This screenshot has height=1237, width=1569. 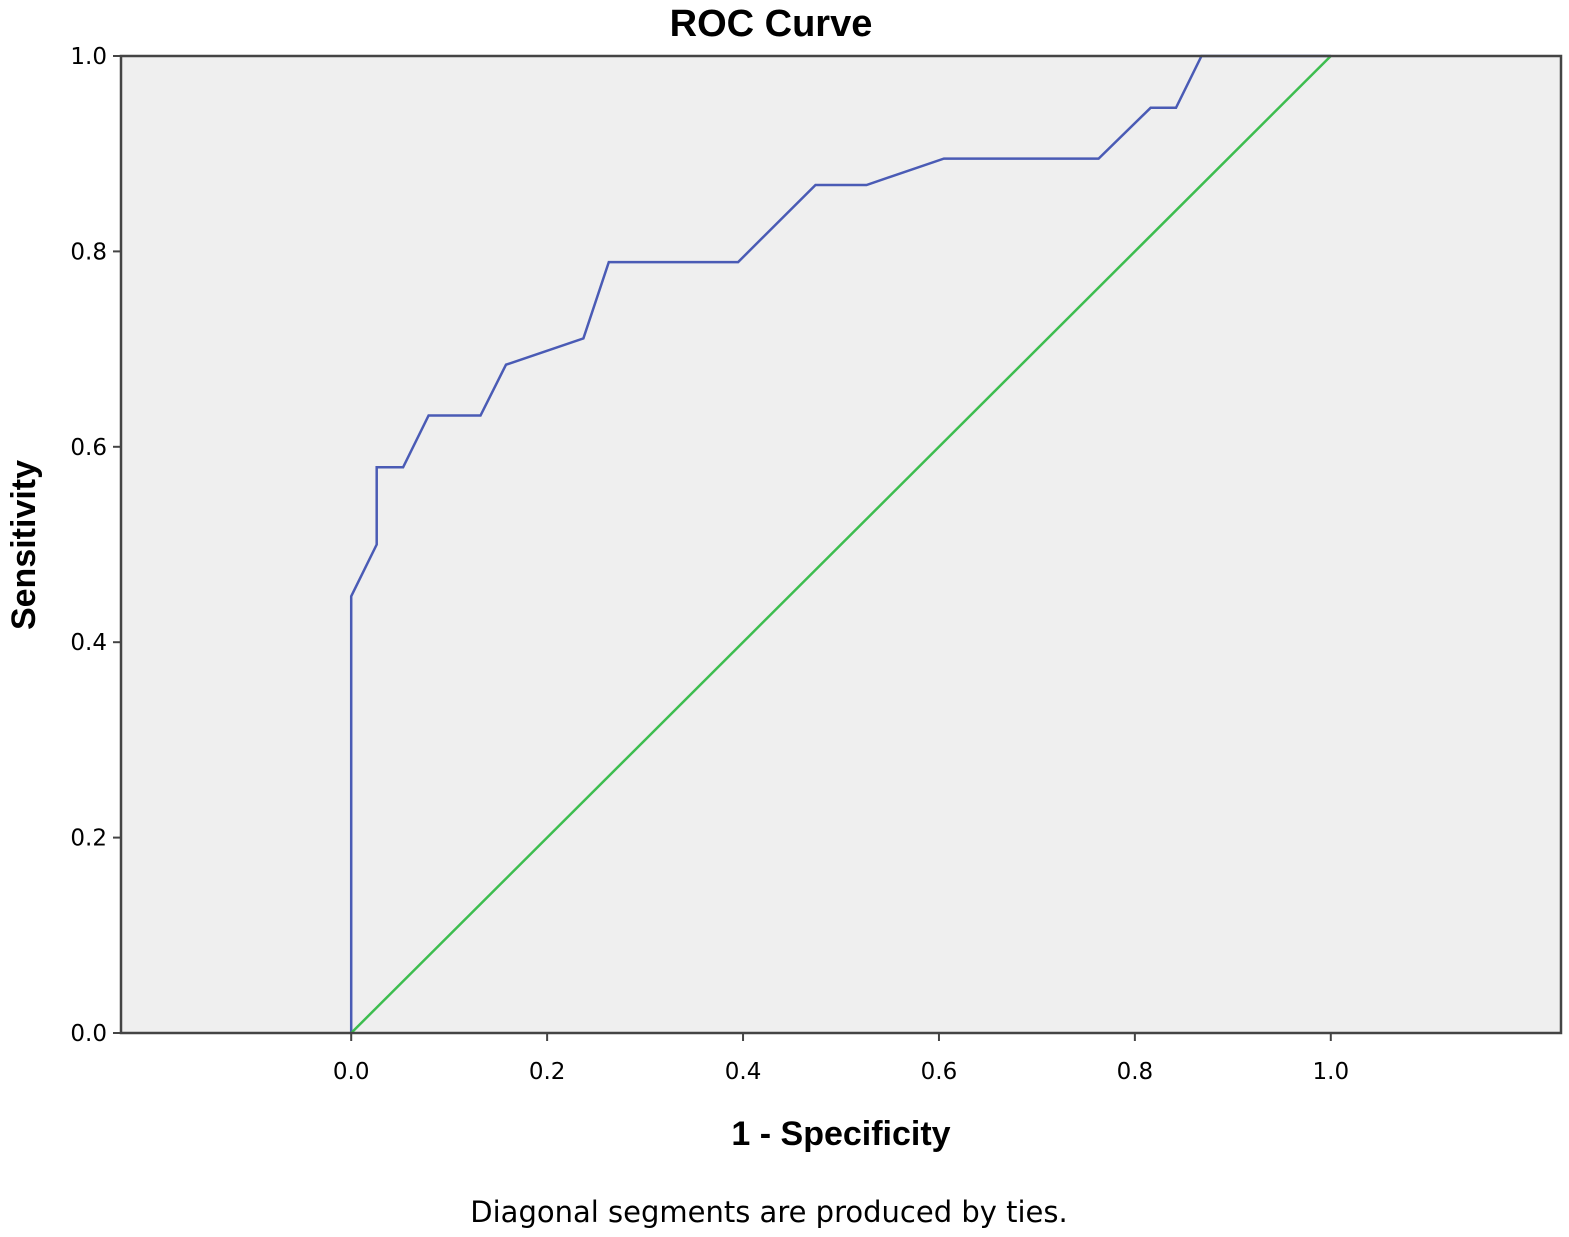 I want to click on x-tick-label: 0.2, so click(x=547, y=1072).